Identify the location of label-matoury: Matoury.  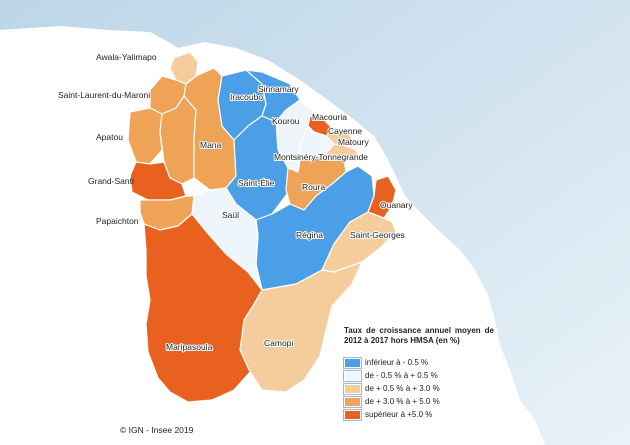
(353, 142).